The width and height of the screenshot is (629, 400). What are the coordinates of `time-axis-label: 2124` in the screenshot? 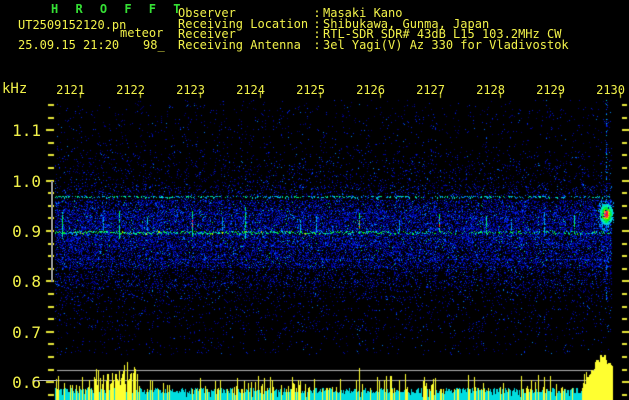 It's located at (250, 90).